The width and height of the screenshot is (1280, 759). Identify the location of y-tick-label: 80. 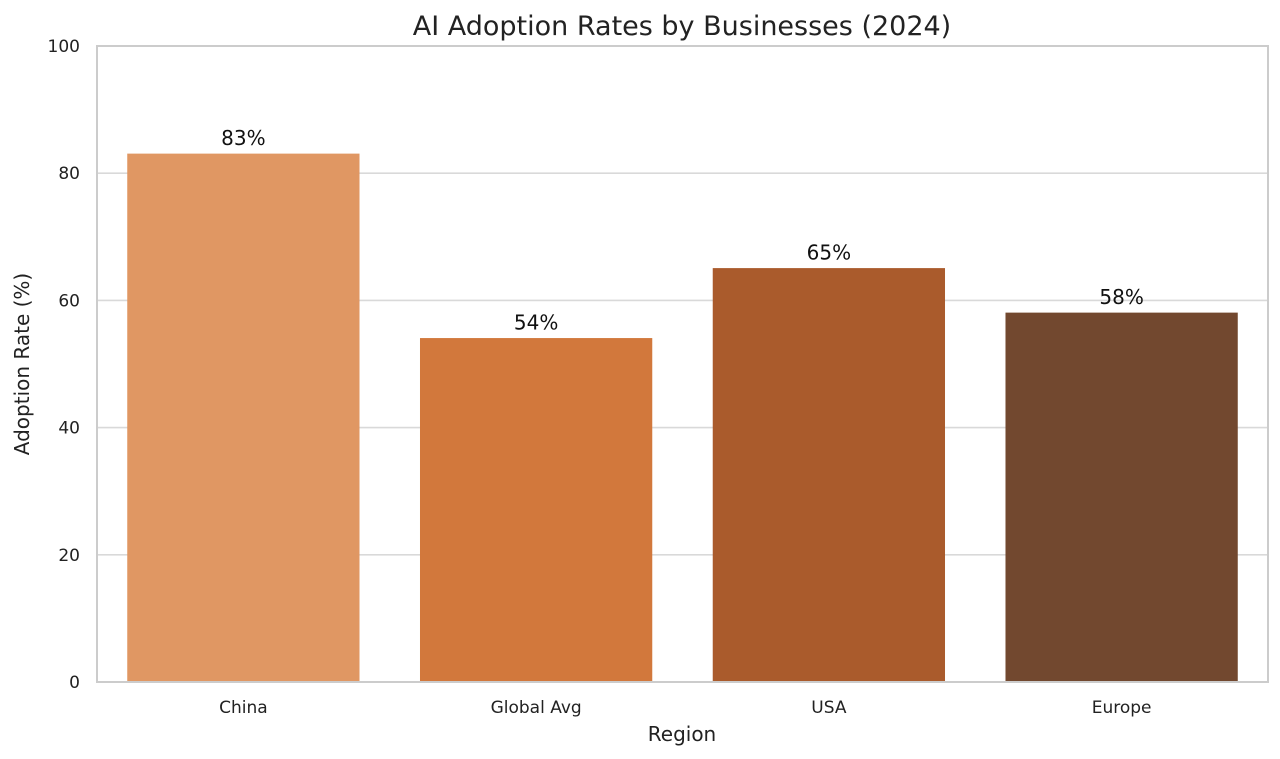
(69, 174).